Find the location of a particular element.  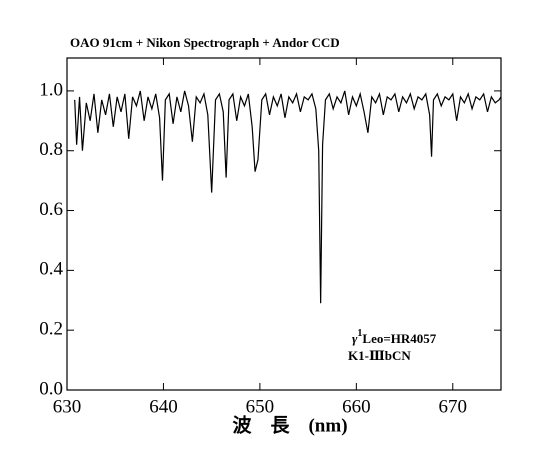

annotation-class: K1-ⅢbCN is located at coordinates (379, 355).